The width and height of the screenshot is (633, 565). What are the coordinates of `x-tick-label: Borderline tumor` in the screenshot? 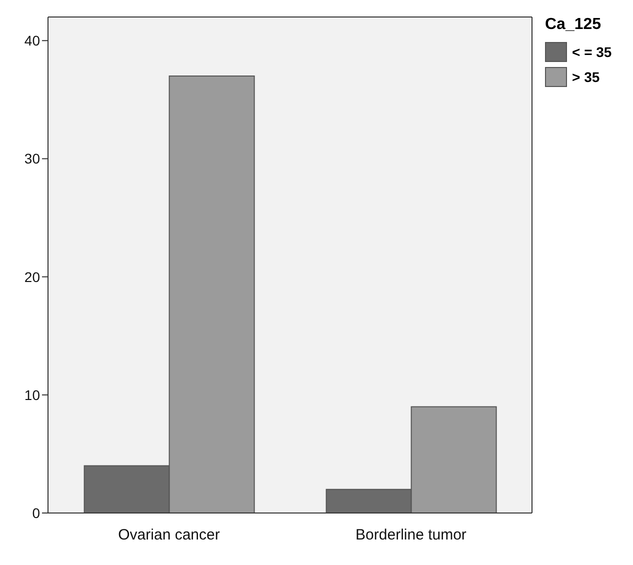 It's located at (411, 535).